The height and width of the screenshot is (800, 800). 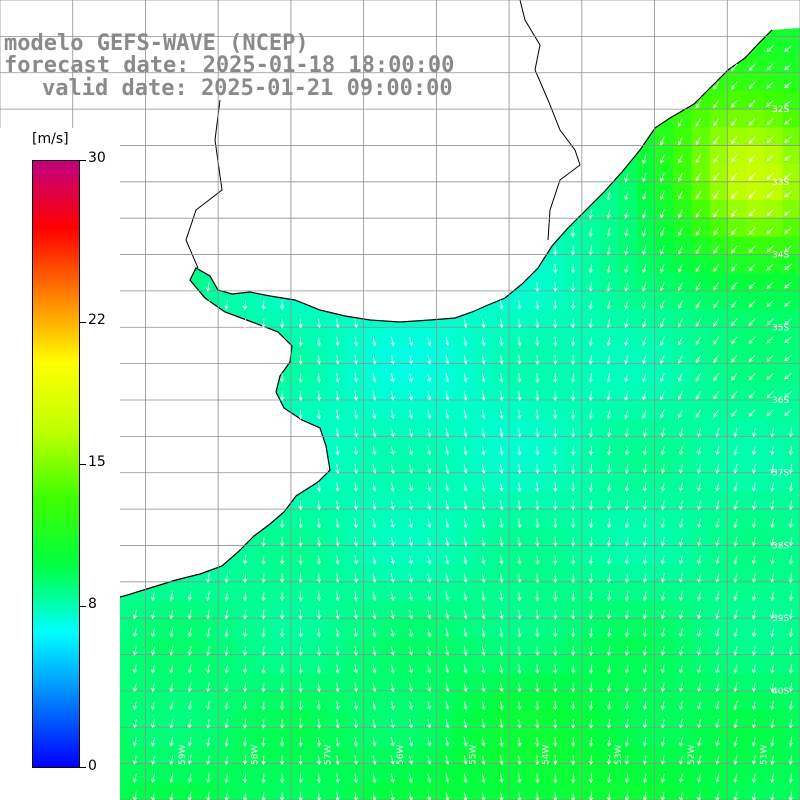 What do you see at coordinates (247, 88) in the screenshot?
I see `valid-date: valid date: 2025-01-21 09:00:00` at bounding box center [247, 88].